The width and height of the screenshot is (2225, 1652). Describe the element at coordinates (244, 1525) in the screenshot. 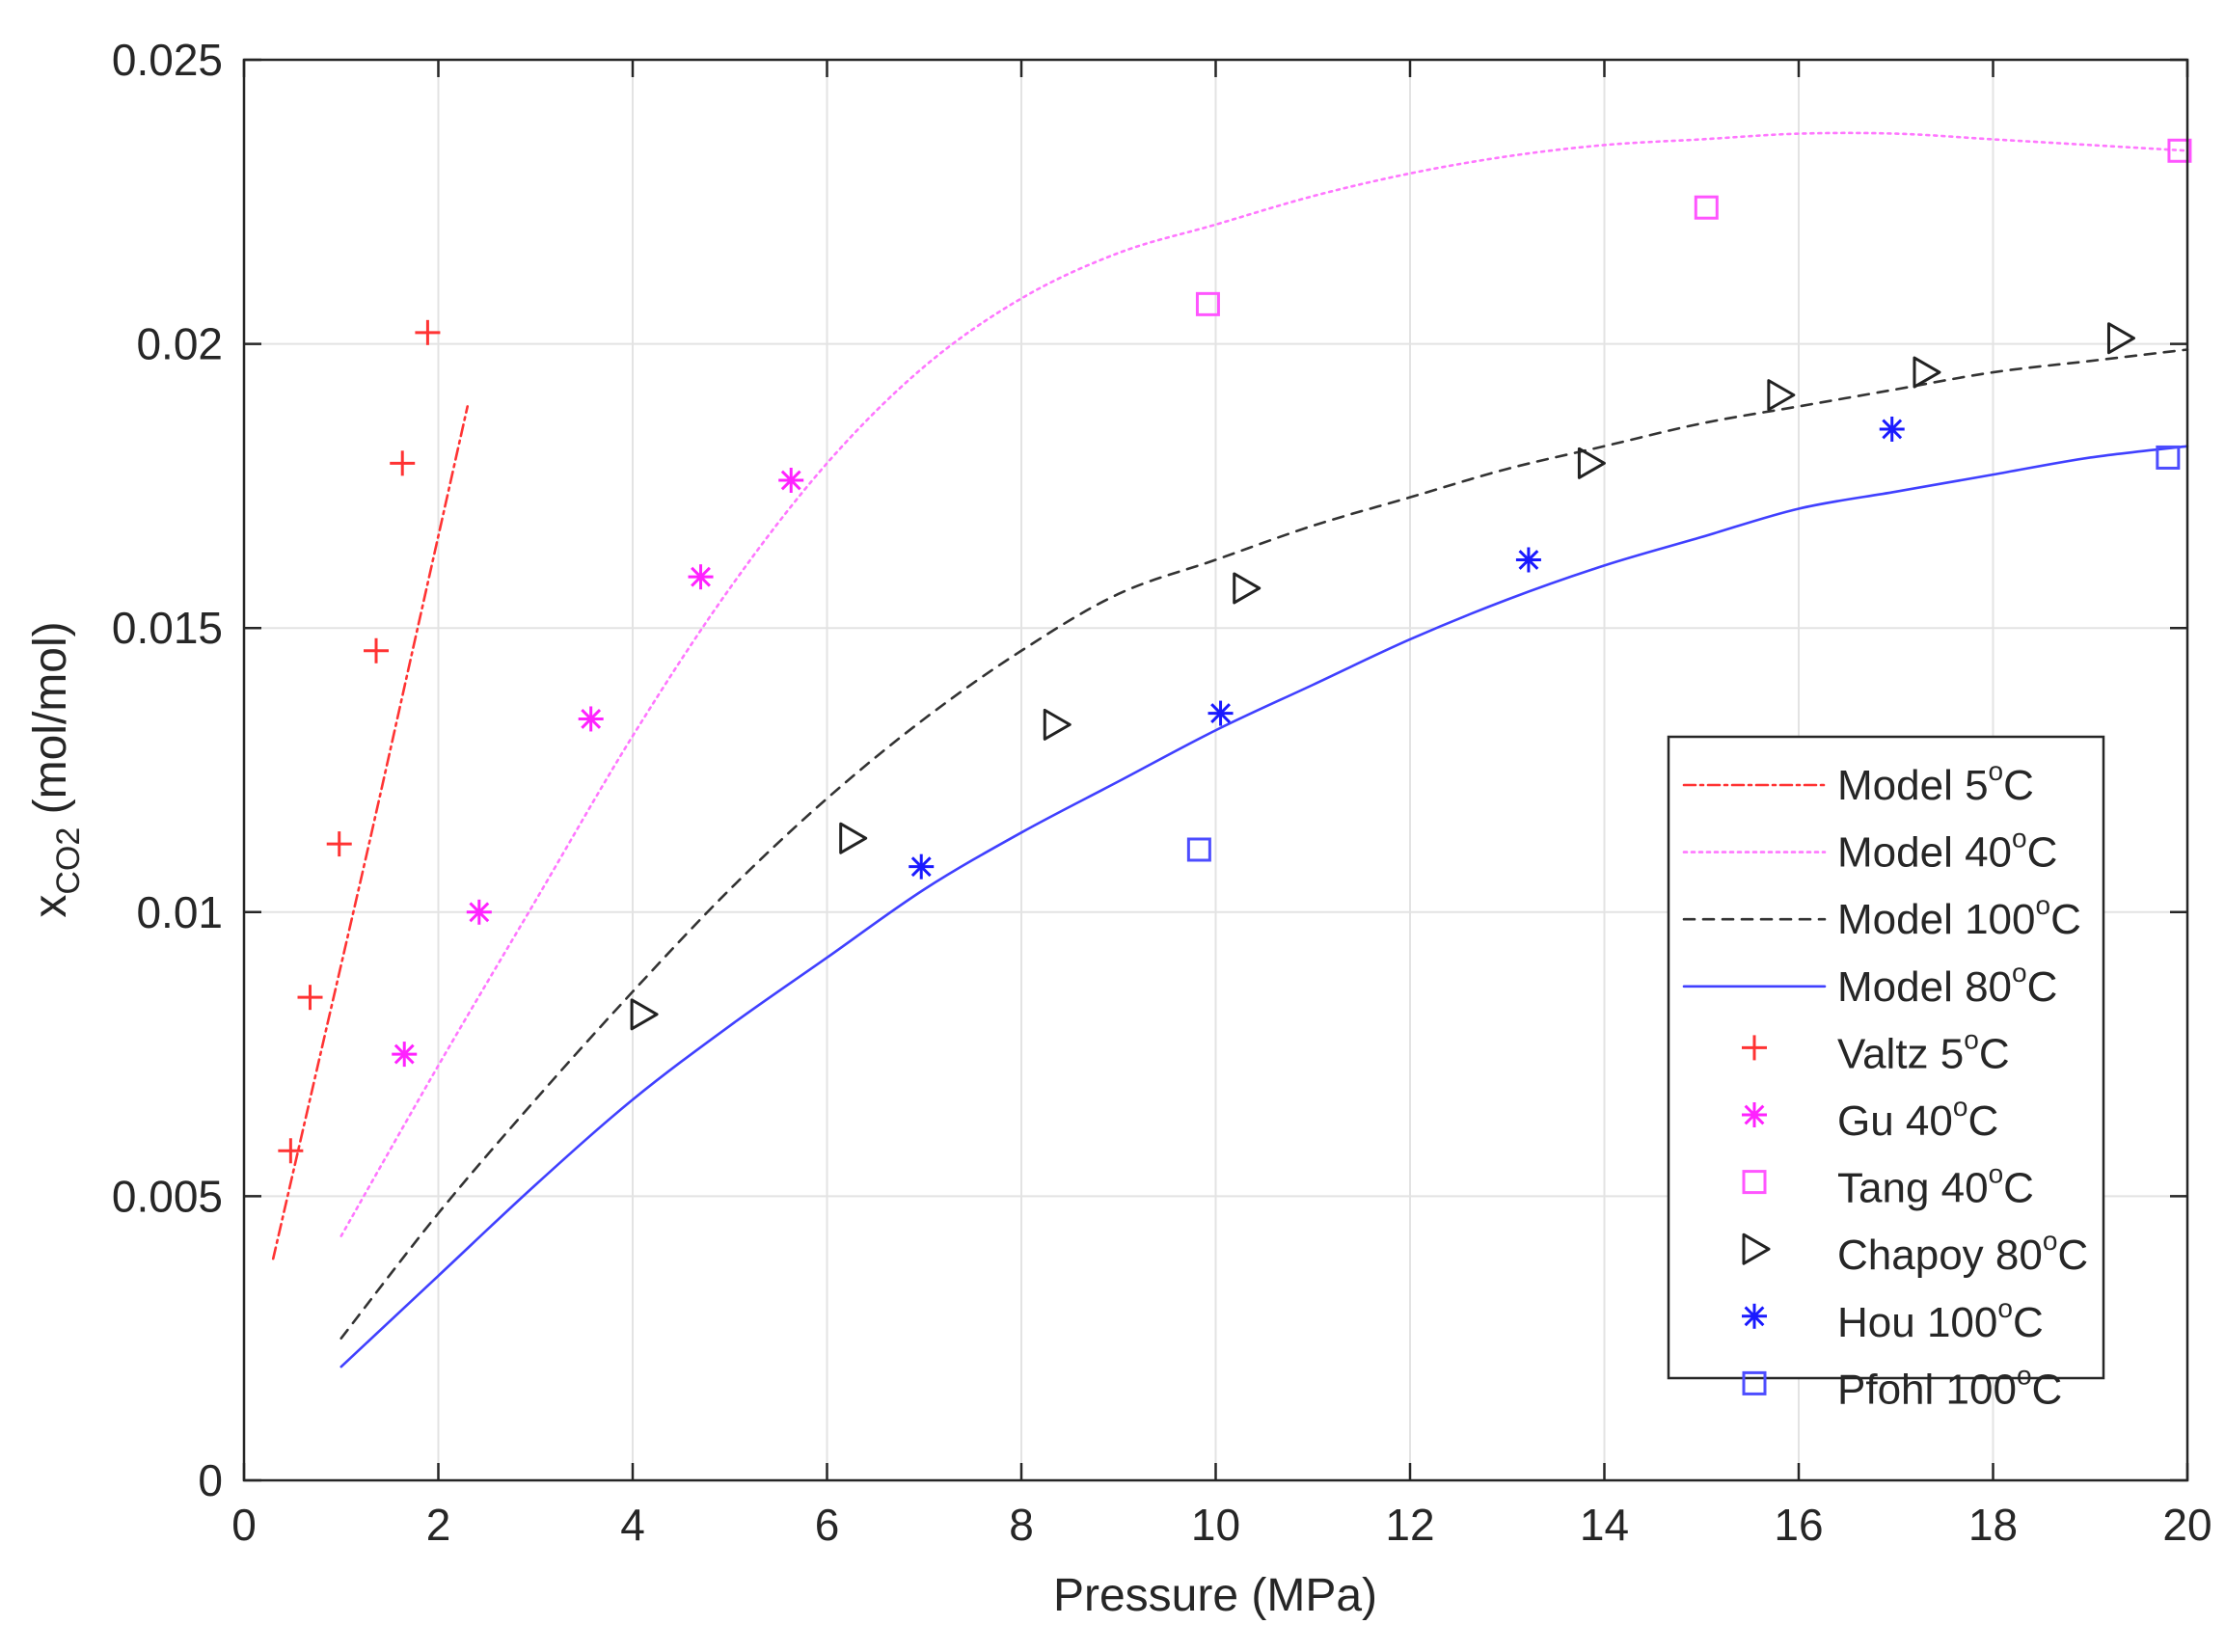

I see `x-tick-label: 0` at that location.